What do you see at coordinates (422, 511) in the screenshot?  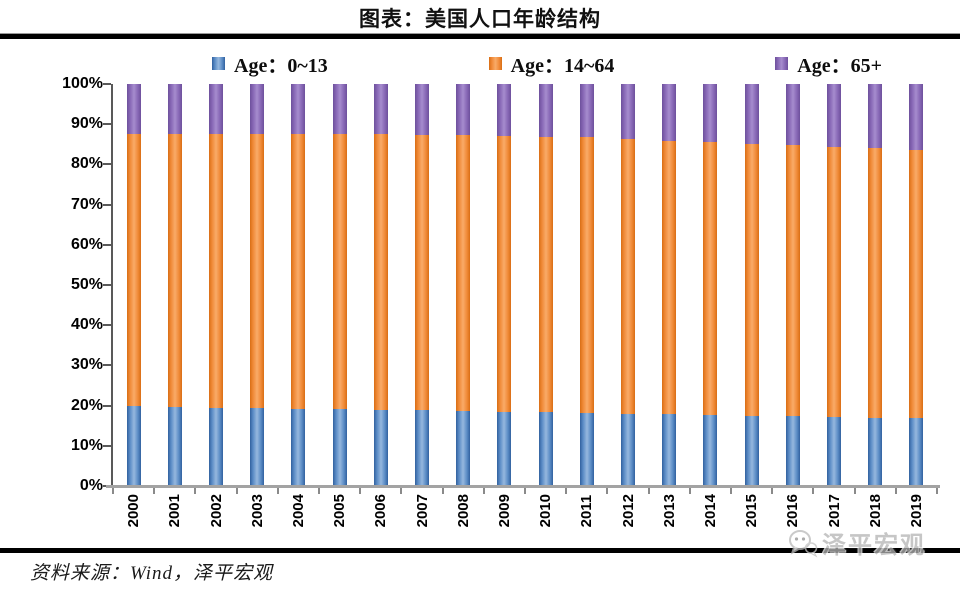 I see `x-year-label-text: 2007` at bounding box center [422, 511].